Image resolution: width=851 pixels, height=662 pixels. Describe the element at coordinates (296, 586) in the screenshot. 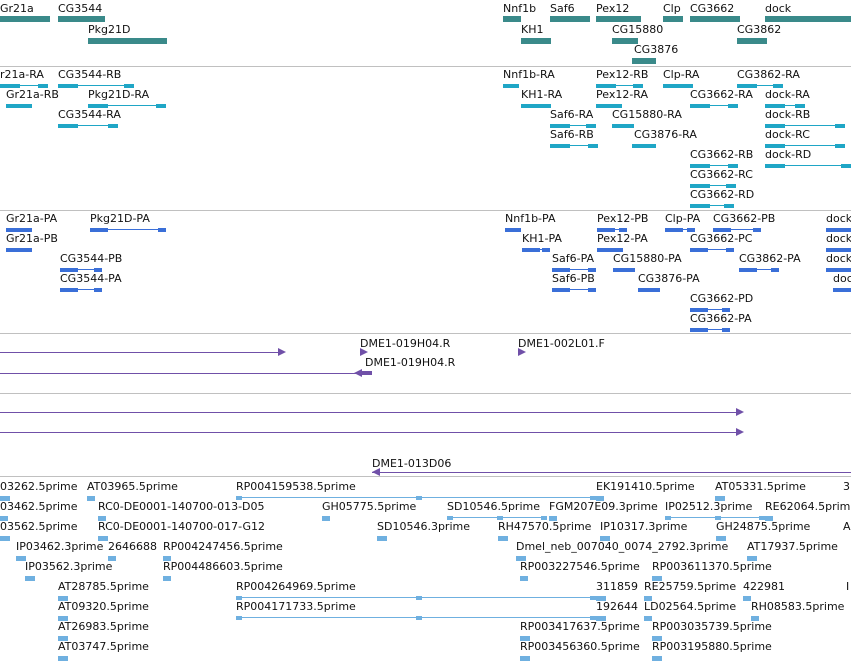

I see `feature-label: RP004264969.5prime` at that location.